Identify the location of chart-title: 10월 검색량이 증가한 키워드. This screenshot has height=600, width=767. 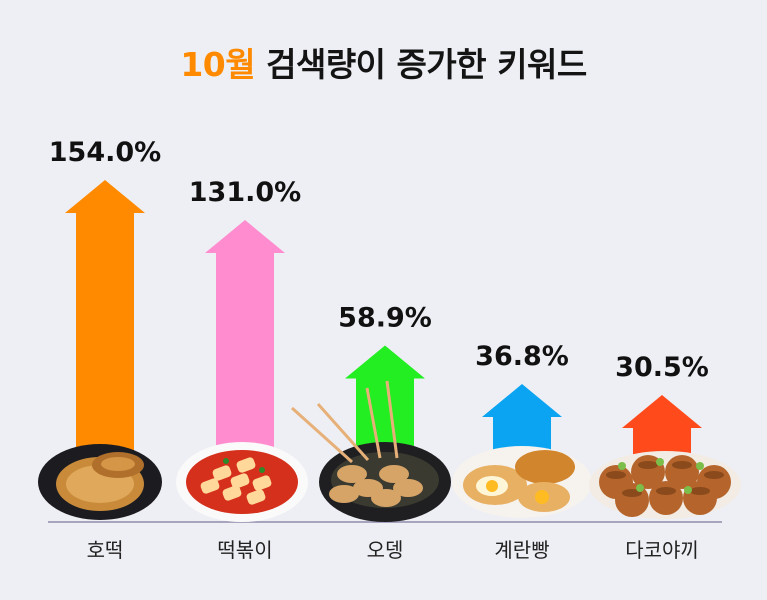
(383, 62).